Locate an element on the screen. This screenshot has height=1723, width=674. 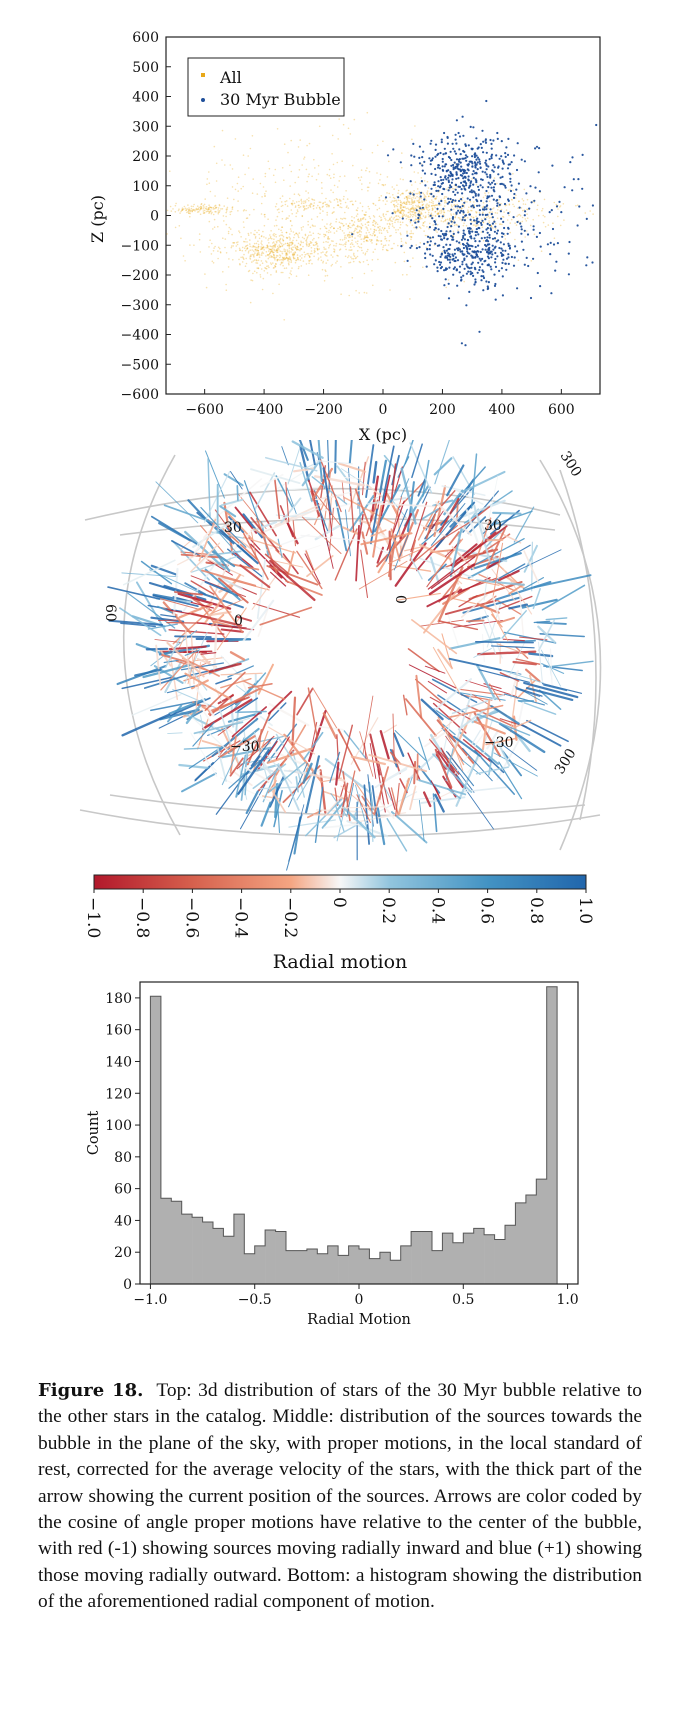
legend-label-bubble: 30 Myr Bubble is located at coordinates (280, 99).